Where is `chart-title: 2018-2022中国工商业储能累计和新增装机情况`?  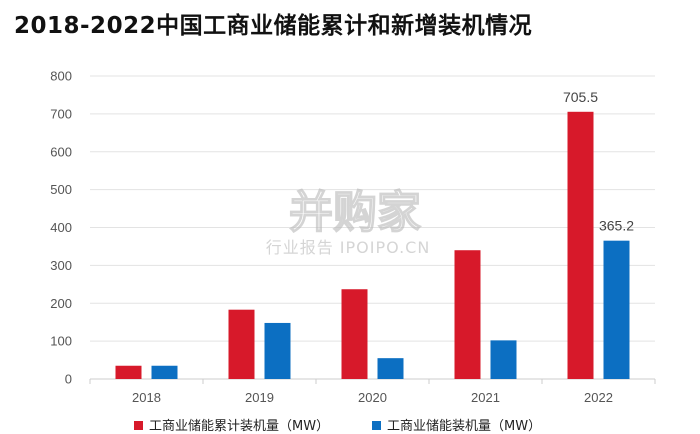 chart-title: 2018-2022中国工商业储能累计和新增装机情况 is located at coordinates (273, 26).